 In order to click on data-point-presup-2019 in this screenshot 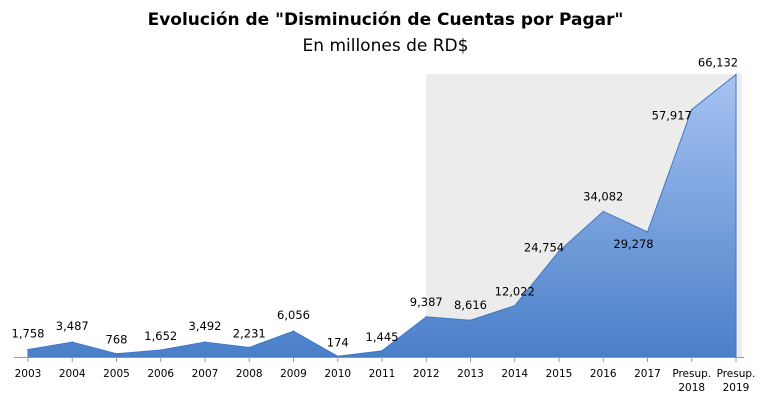, I will do `click(736, 74)`.